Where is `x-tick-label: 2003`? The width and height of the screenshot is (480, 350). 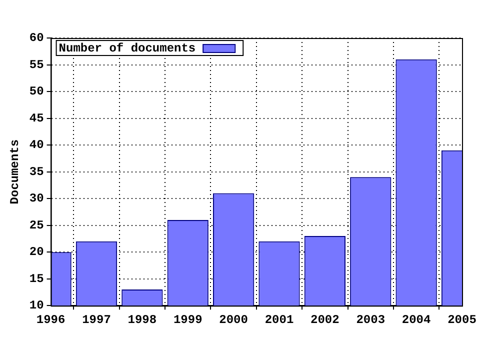
x-tick-label: 2003 is located at coordinates (371, 319).